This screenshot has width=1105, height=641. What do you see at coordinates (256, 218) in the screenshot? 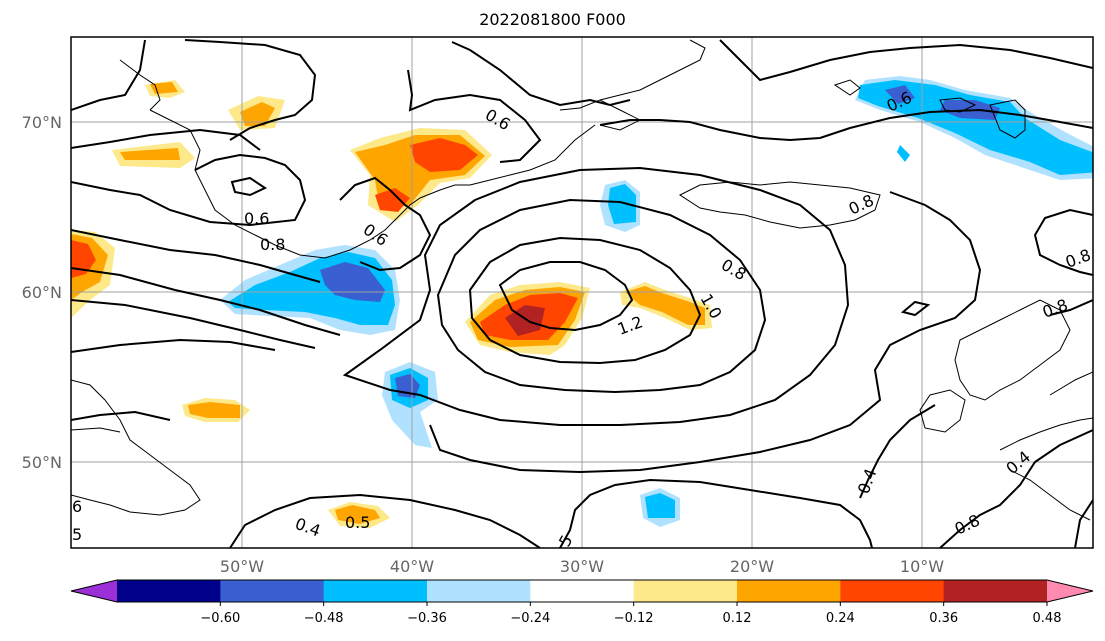
I see `contour-label: 0.6` at bounding box center [256, 218].